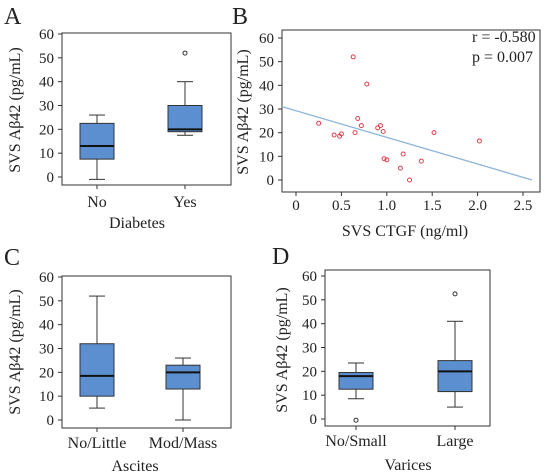 The image size is (550, 476). Describe the element at coordinates (386, 206) in the screenshot. I see `x-tick-label: 1.0` at that location.